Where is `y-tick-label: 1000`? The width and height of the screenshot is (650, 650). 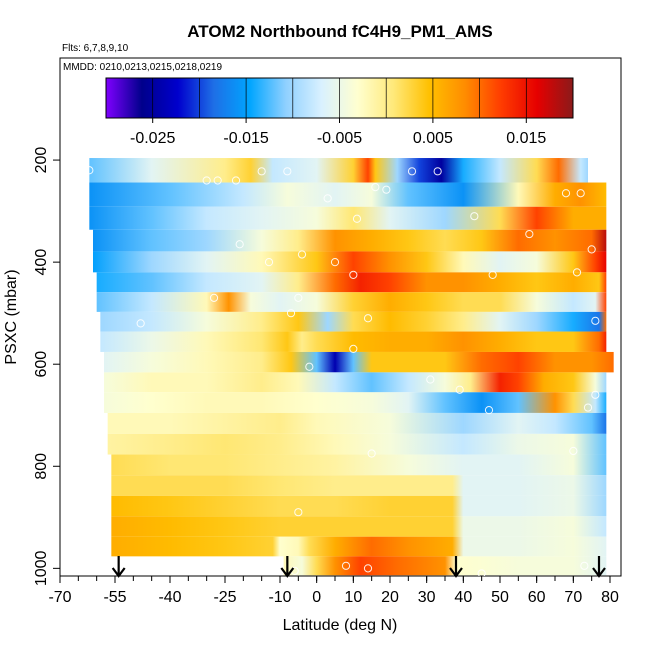
y-tick-label: 1000 is located at coordinates (41, 568).